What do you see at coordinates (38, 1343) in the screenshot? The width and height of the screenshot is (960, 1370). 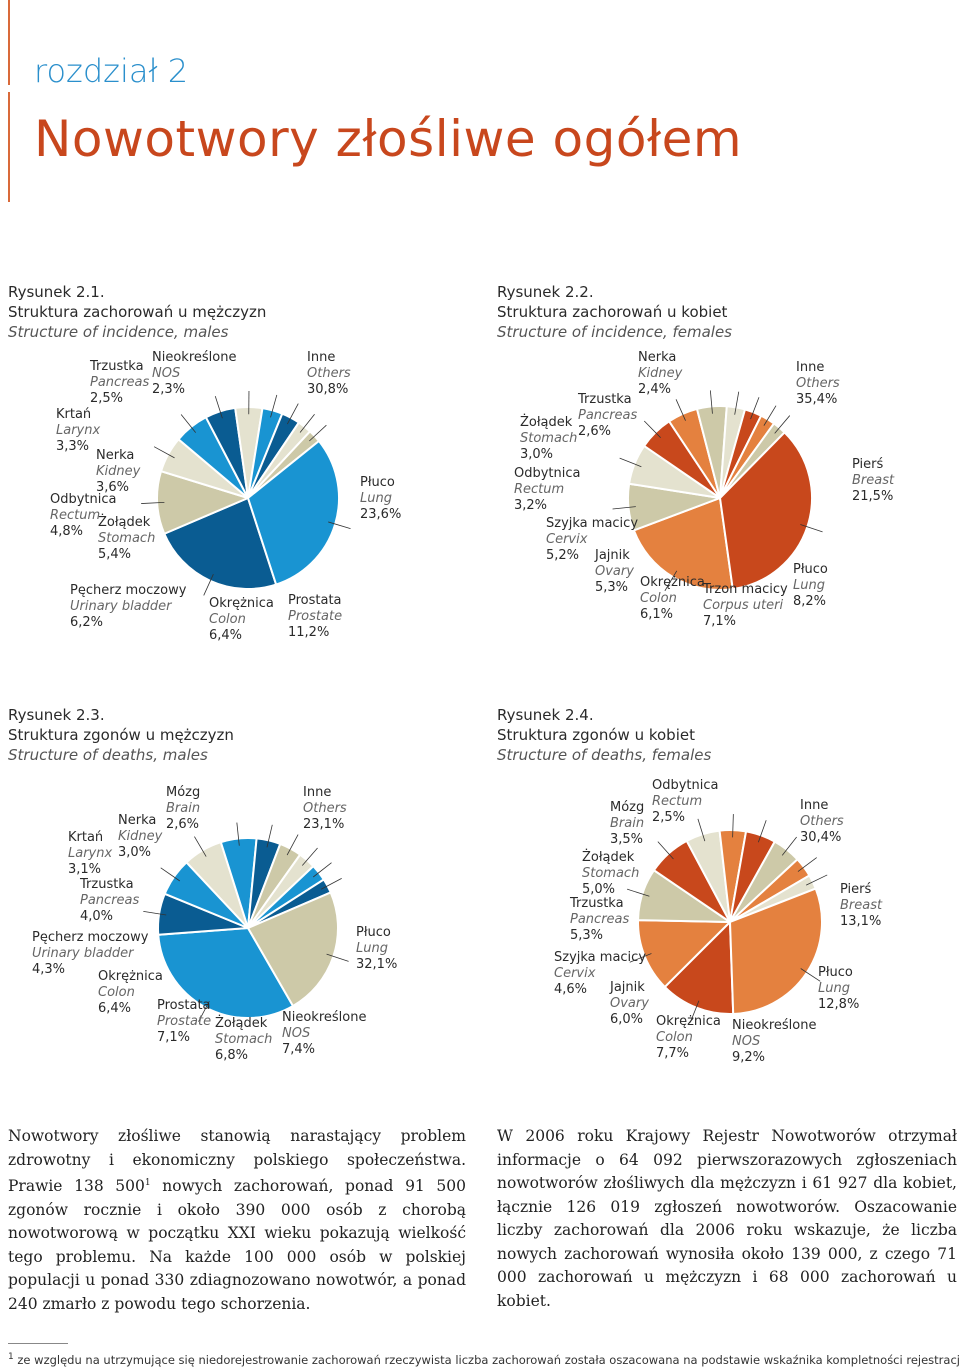 I see `footnote-rule` at bounding box center [38, 1343].